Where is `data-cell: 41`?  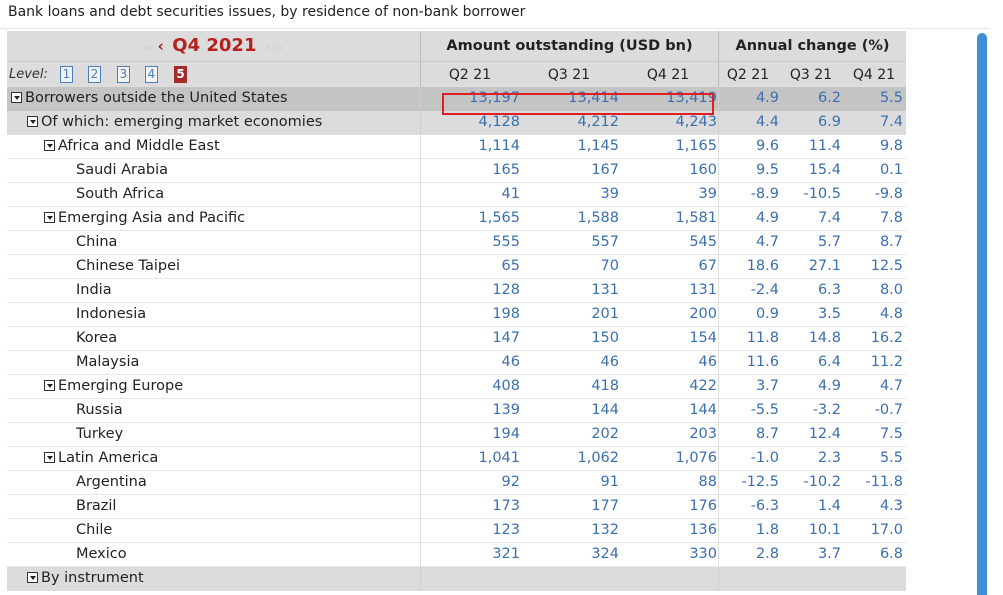 data-cell: 41 is located at coordinates (510, 194).